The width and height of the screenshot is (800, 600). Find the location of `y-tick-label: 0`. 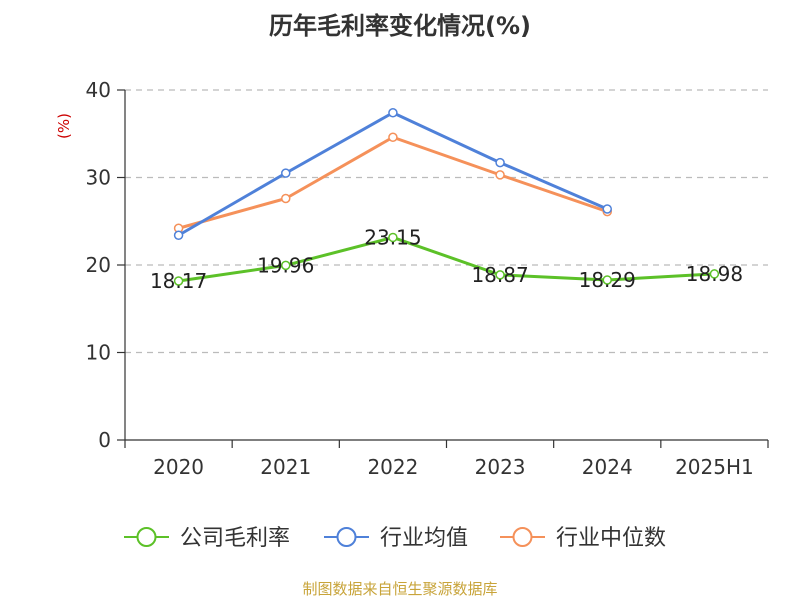

y-tick-label: 0 is located at coordinates (104, 440).